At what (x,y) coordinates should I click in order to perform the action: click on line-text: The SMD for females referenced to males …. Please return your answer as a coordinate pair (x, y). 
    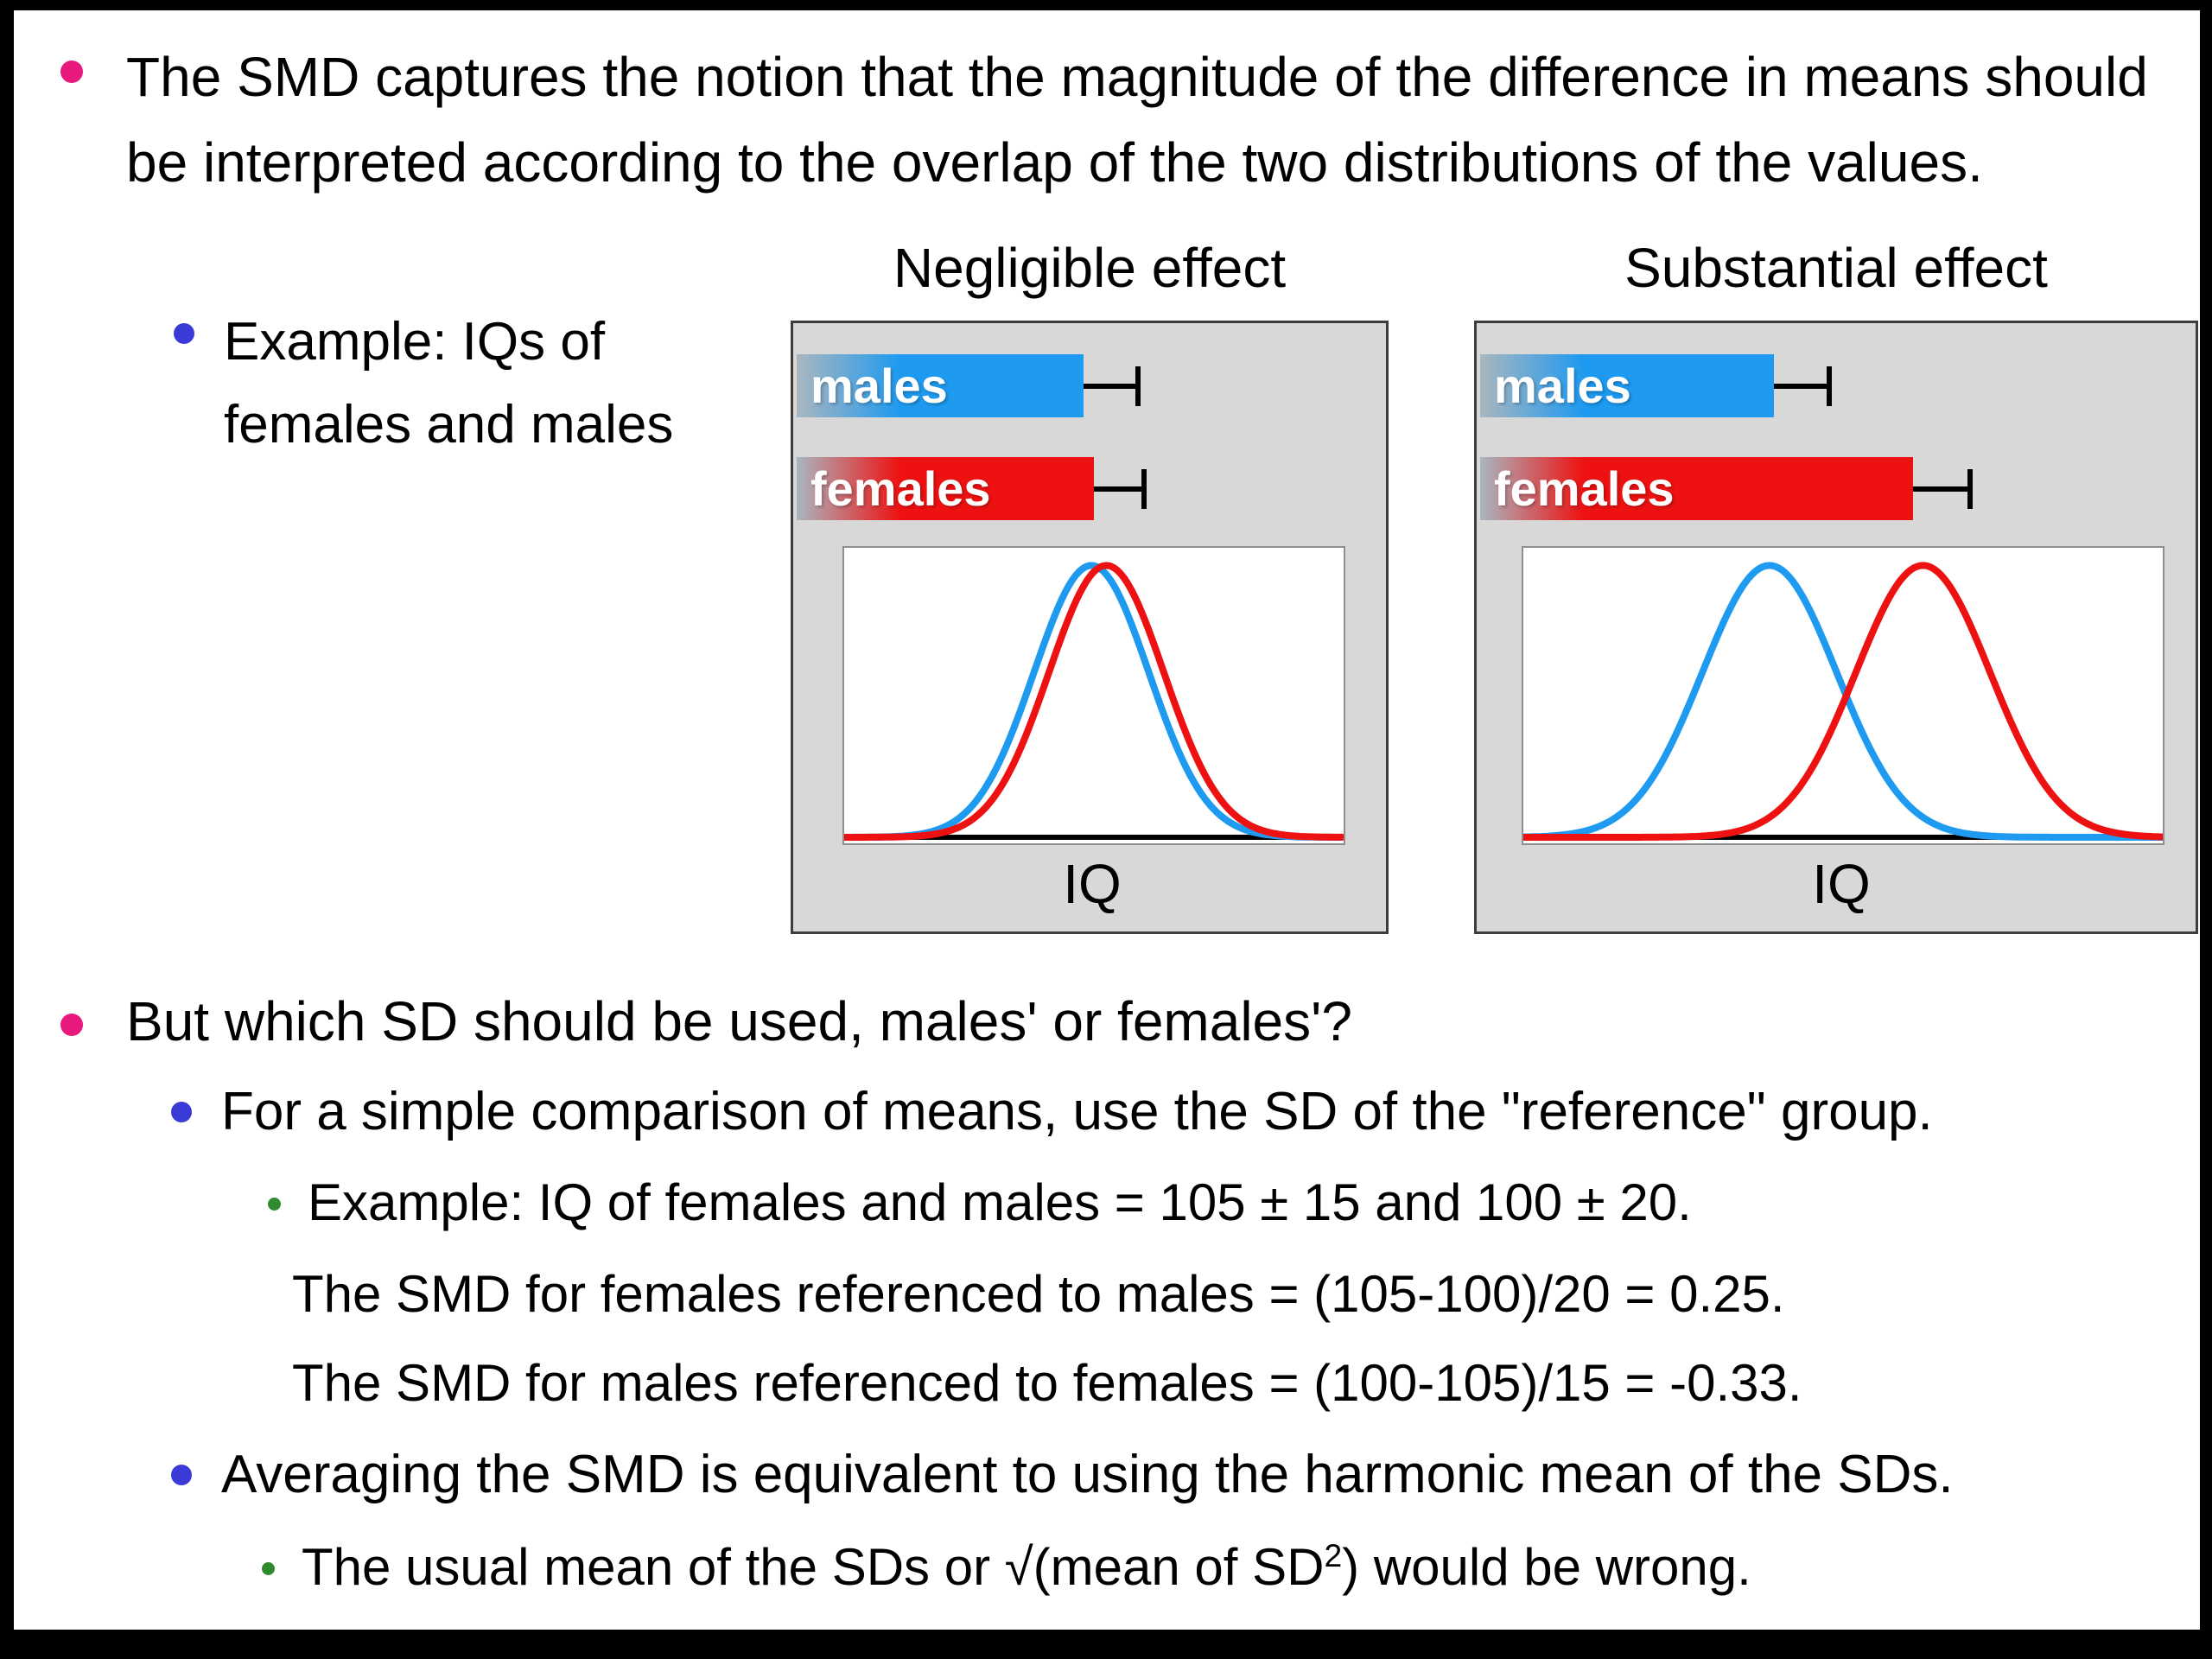
    Looking at the image, I should click on (1038, 1294).